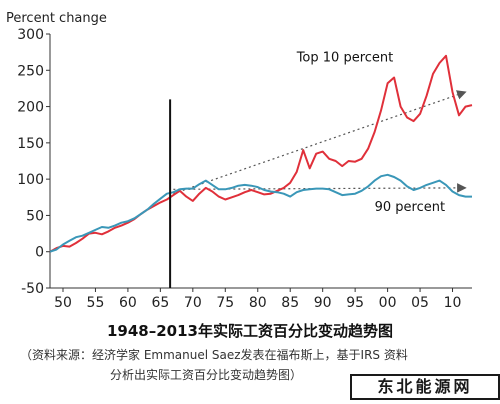 The image size is (500, 404). Describe the element at coordinates (453, 302) in the screenshot. I see `x-tick-label: 10` at that location.